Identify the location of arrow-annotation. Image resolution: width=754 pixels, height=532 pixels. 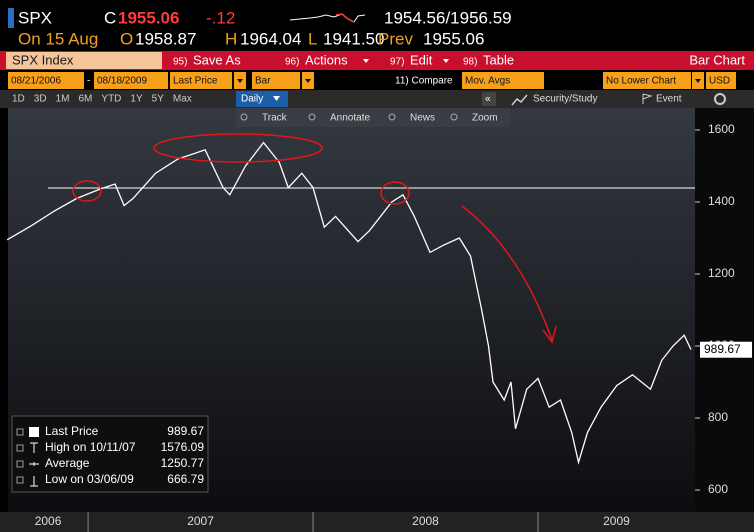
(507, 273).